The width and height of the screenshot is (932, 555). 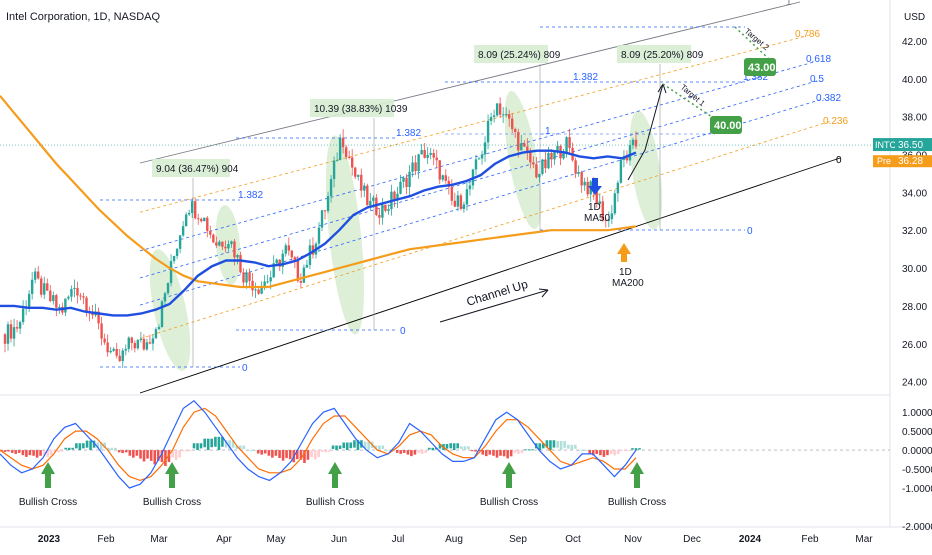 I want to click on rally-base-label: 0, so click(x=403, y=331).